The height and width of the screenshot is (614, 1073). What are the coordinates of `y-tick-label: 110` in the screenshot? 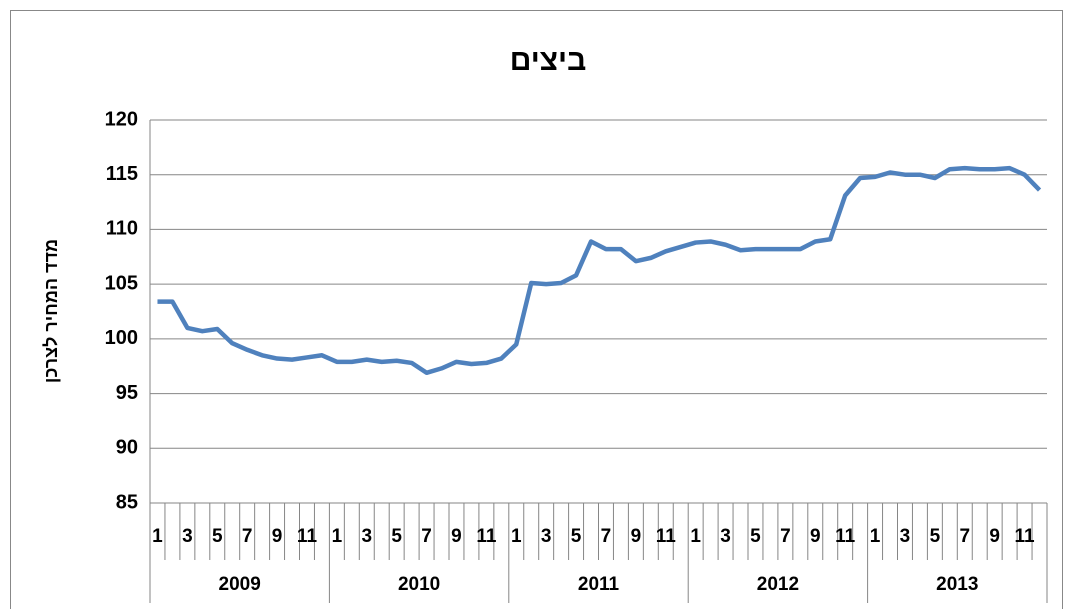 It's located at (122, 229).